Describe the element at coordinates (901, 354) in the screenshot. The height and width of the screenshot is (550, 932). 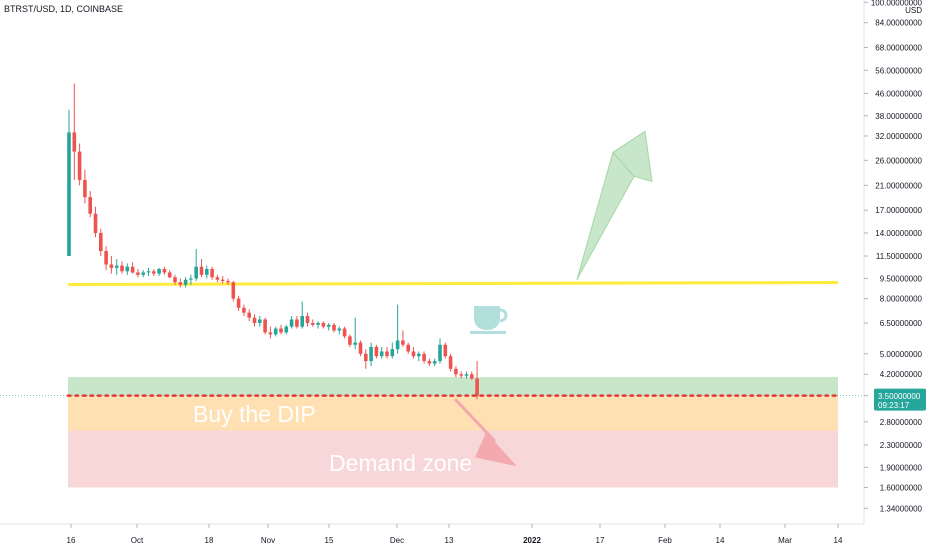
I see `price-tick-label: 5.00000000` at that location.